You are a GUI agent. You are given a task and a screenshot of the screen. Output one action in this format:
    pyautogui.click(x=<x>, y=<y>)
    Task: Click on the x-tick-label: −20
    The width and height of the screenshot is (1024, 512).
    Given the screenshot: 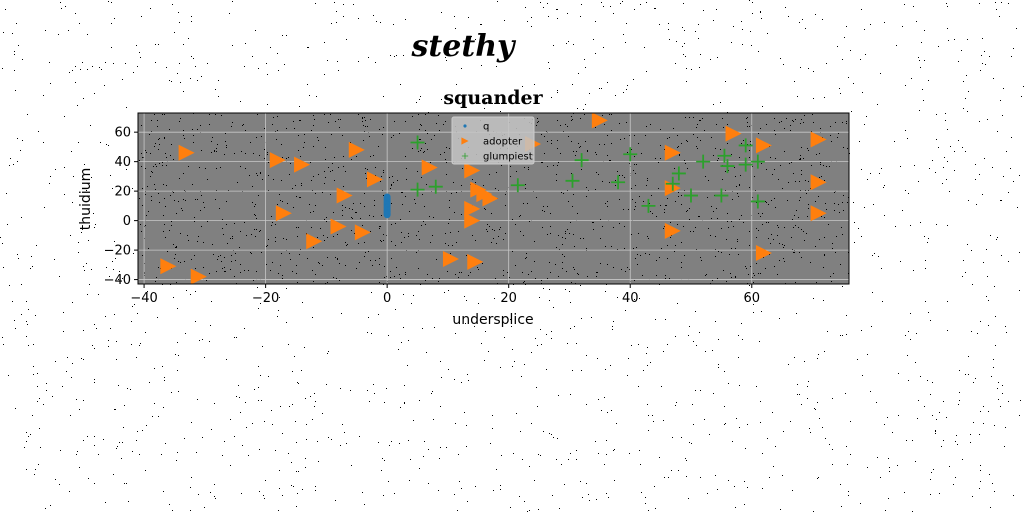 What is the action you would take?
    pyautogui.click(x=265, y=298)
    